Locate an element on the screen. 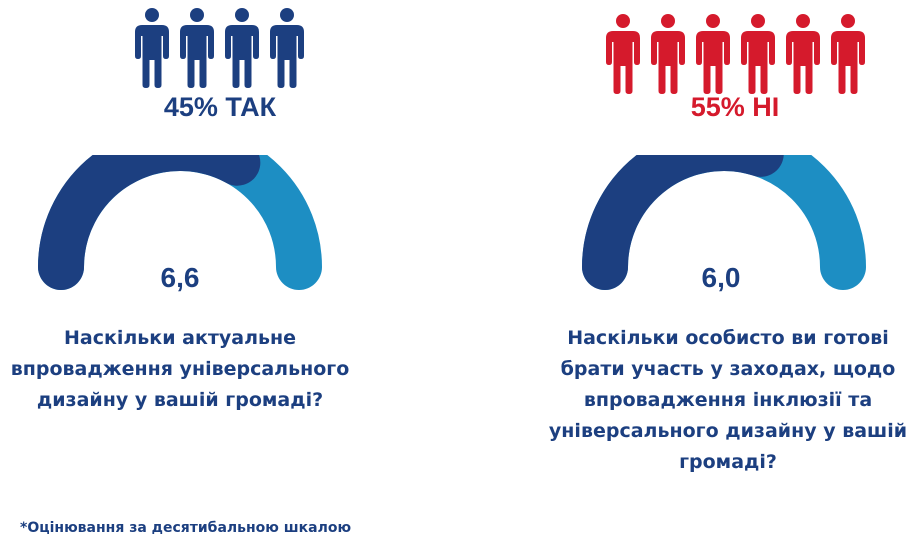  participation-gauge-value: 6,0 is located at coordinates (721, 277).